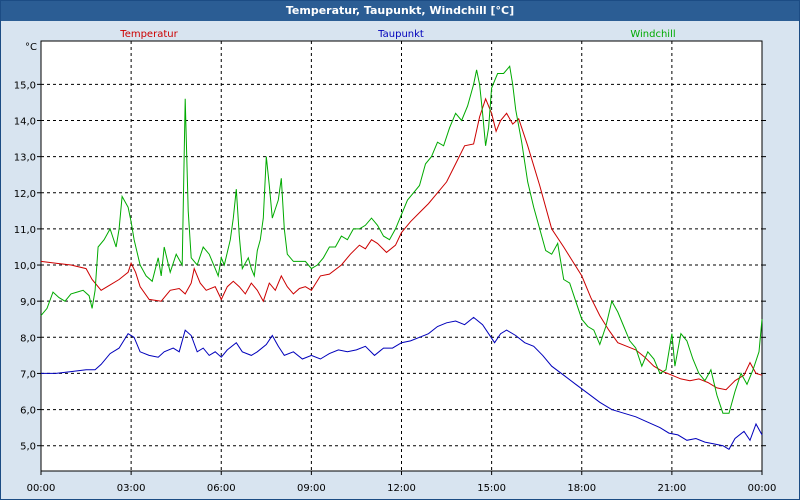 The image size is (800, 500). Describe the element at coordinates (221, 488) in the screenshot. I see `x-tick-time-label: 06:00` at that location.